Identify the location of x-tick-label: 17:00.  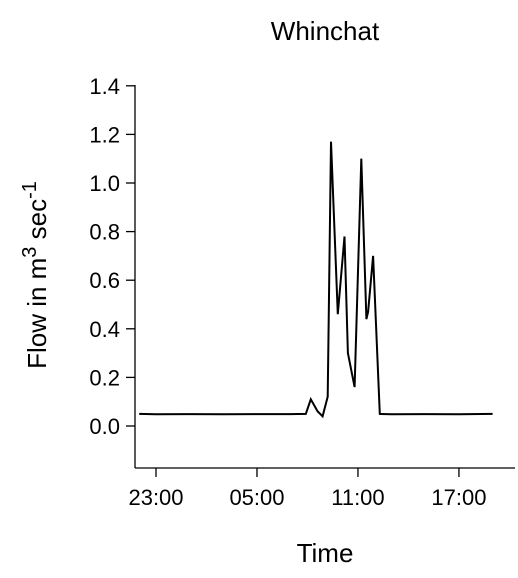
(458, 497).